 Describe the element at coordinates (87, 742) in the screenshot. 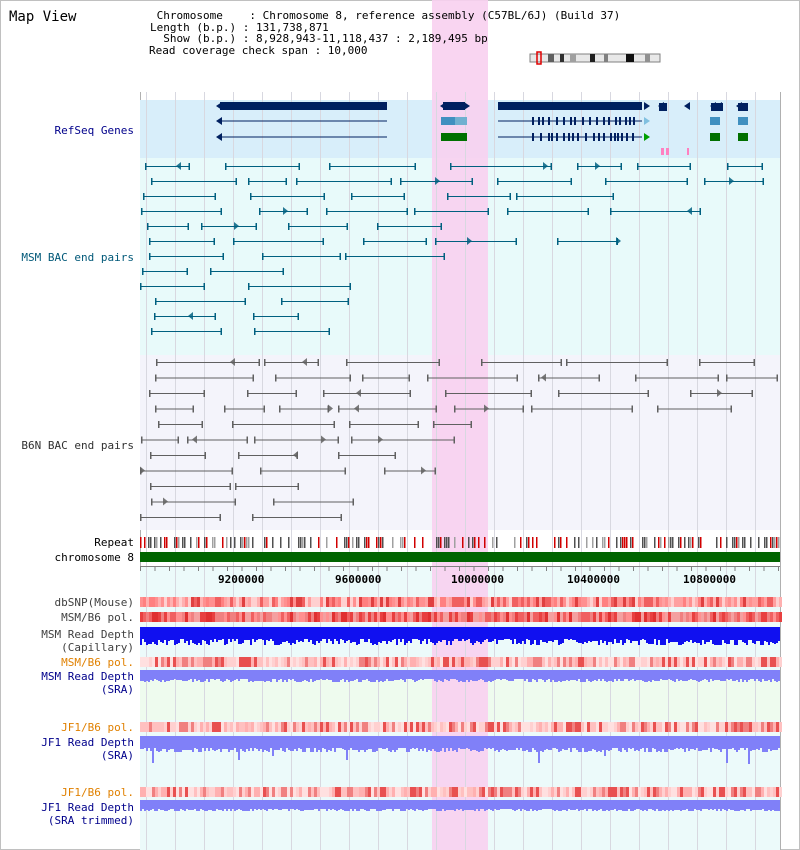

I see `track-label-jf1-depth-sra: JF1 Read Depth` at that location.